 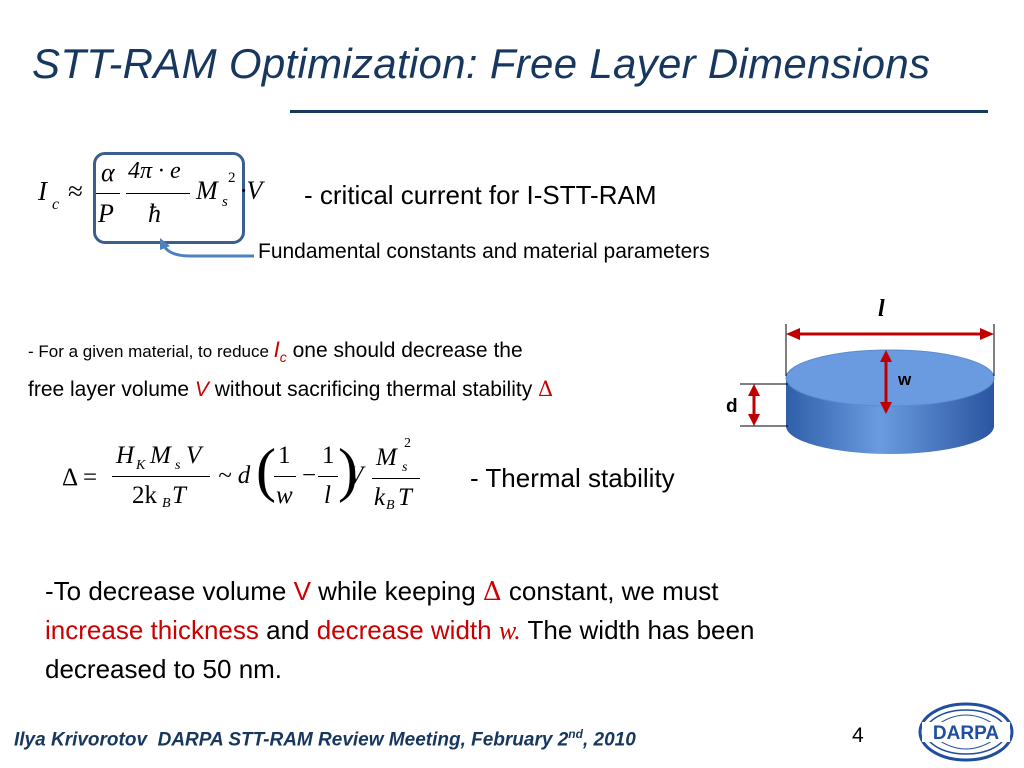 What do you see at coordinates (905, 379) in the screenshot?
I see `label-w: w` at bounding box center [905, 379].